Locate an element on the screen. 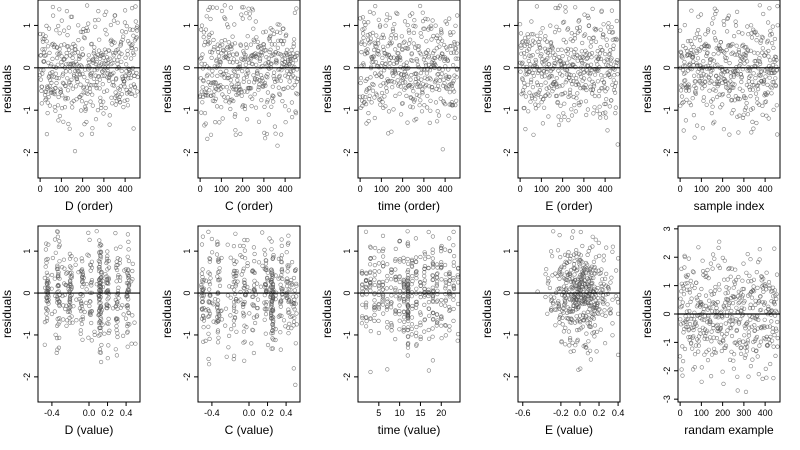 The height and width of the screenshot is (450, 800). y-tick-label: -1 is located at coordinates (667, 110).